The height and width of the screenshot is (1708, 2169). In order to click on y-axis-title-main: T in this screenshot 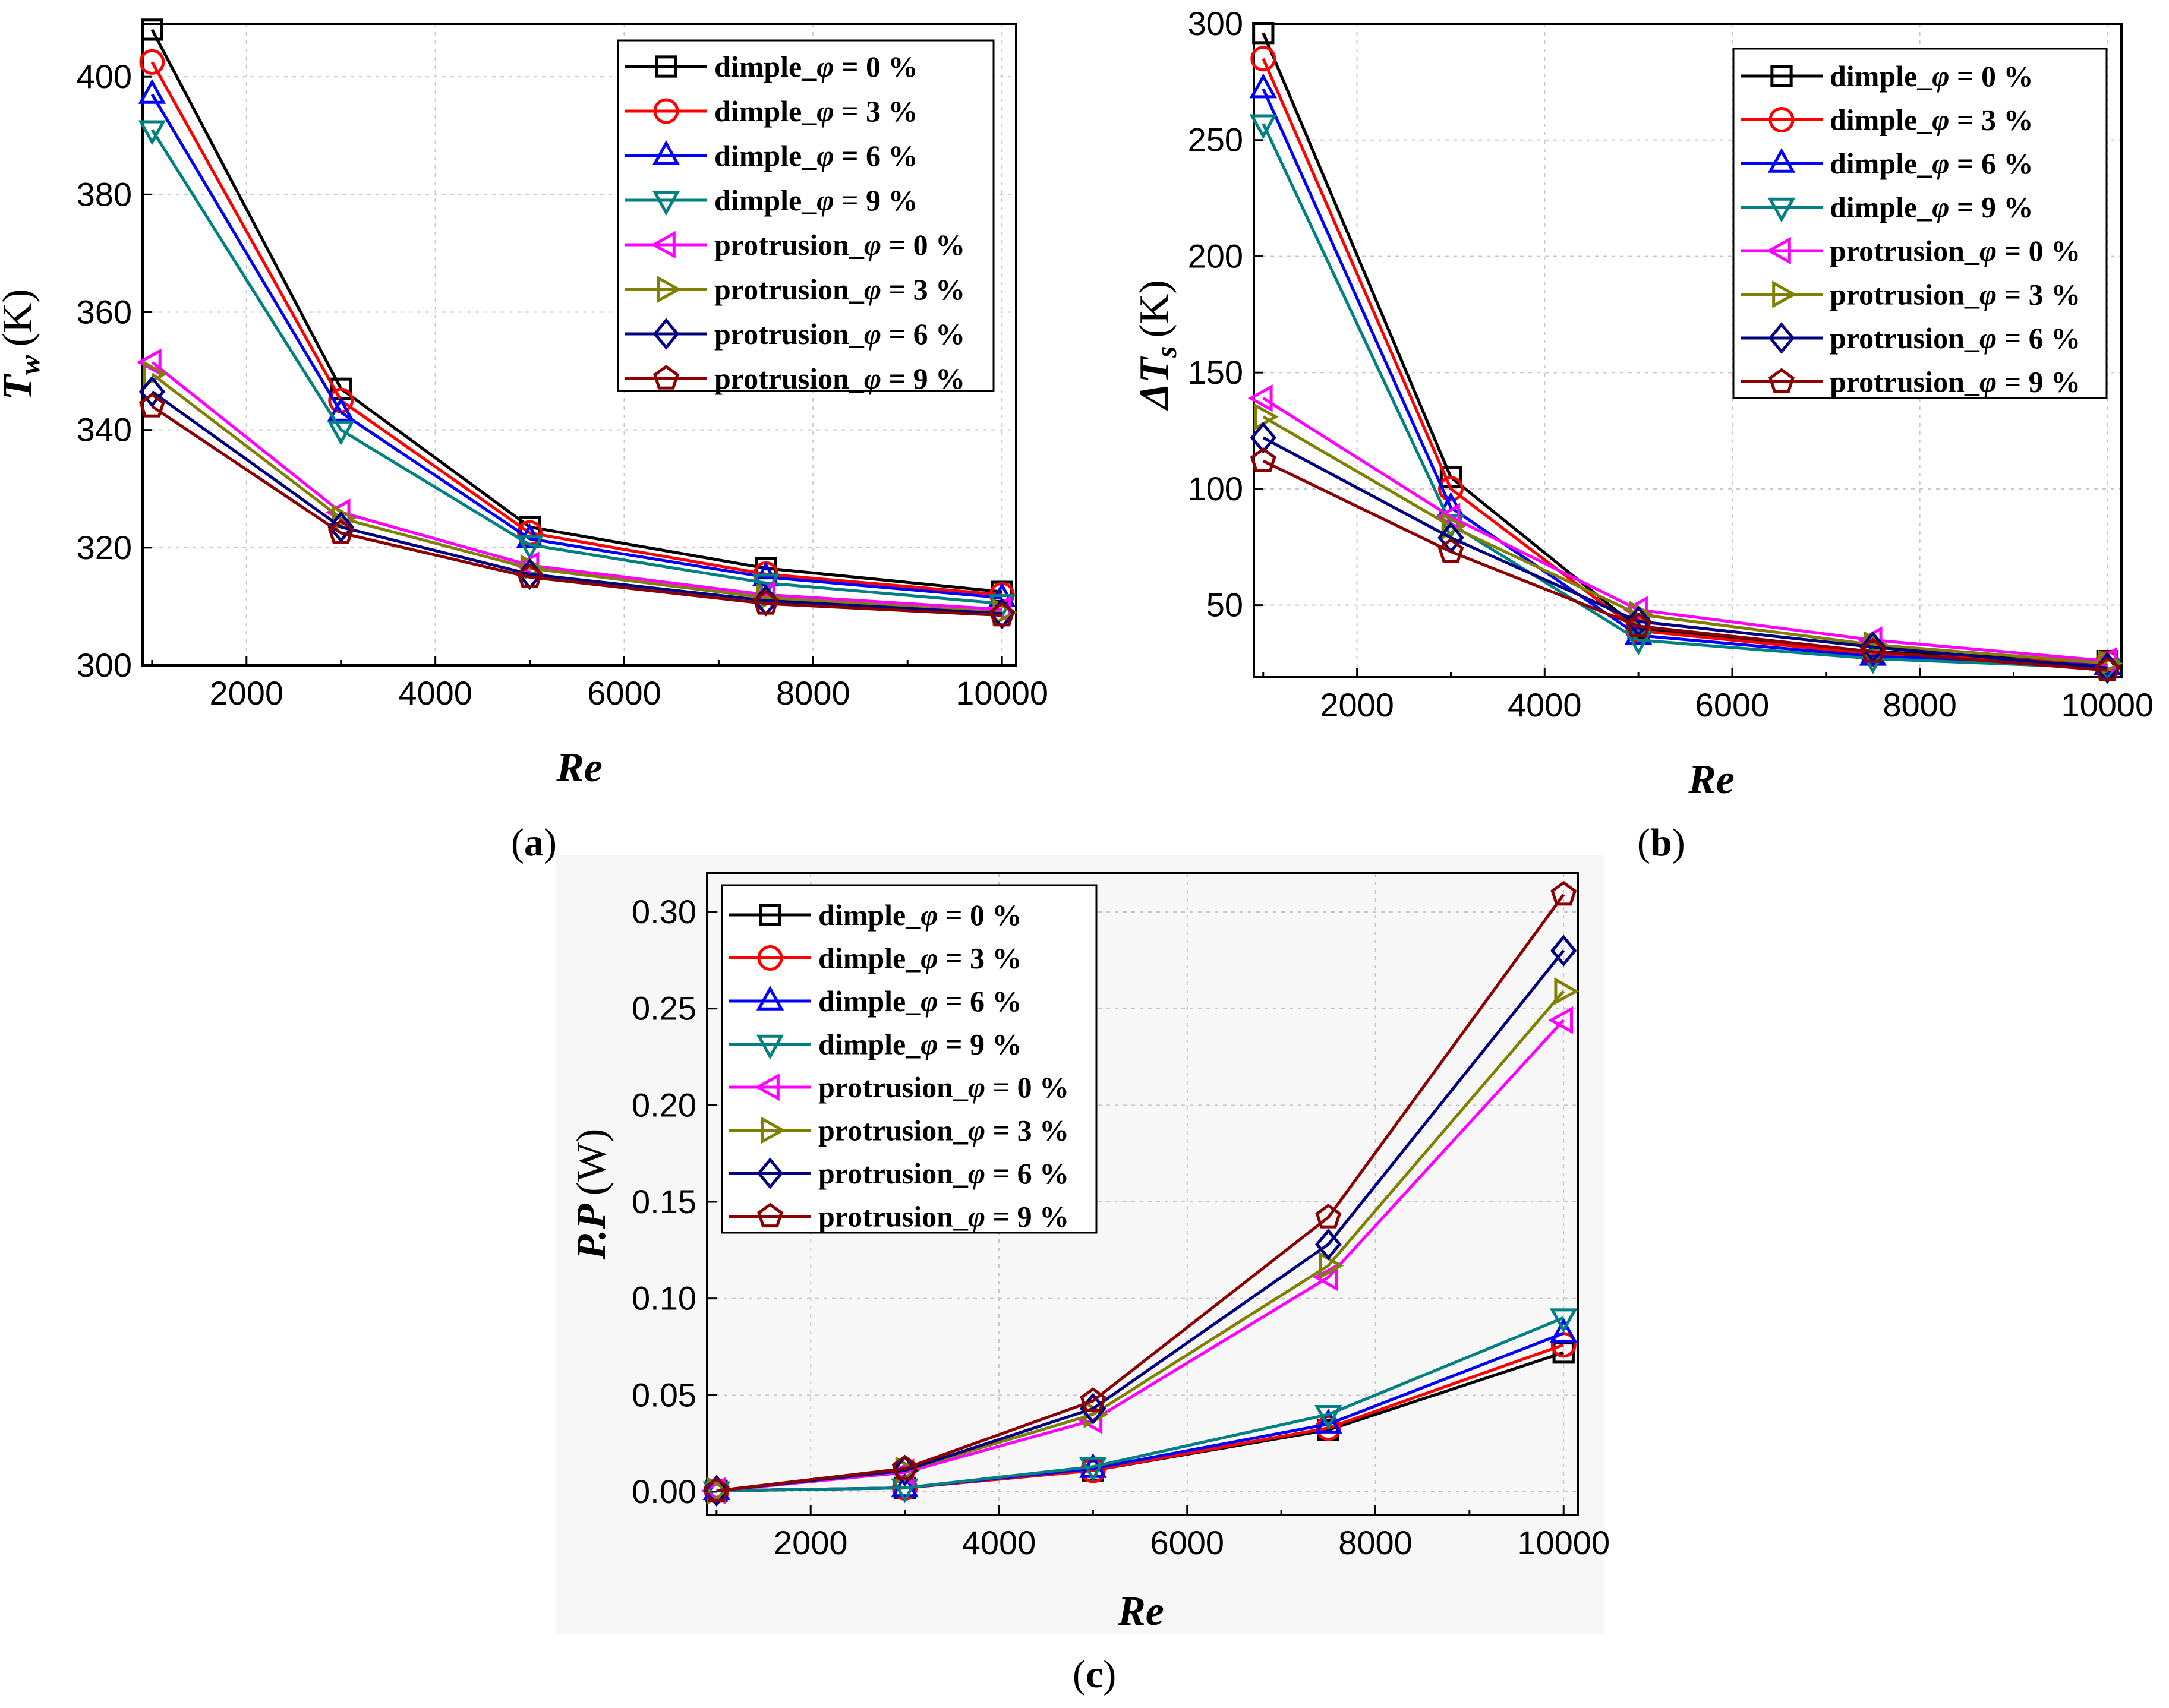, I will do `click(20, 387)`.